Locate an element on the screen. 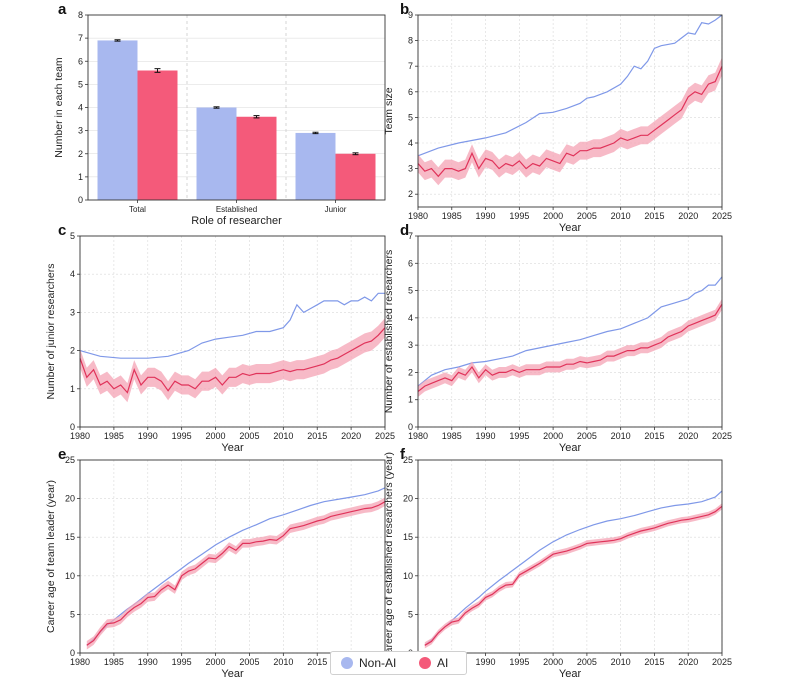  y-tick-label: 6 is located at coordinates (80, 61).